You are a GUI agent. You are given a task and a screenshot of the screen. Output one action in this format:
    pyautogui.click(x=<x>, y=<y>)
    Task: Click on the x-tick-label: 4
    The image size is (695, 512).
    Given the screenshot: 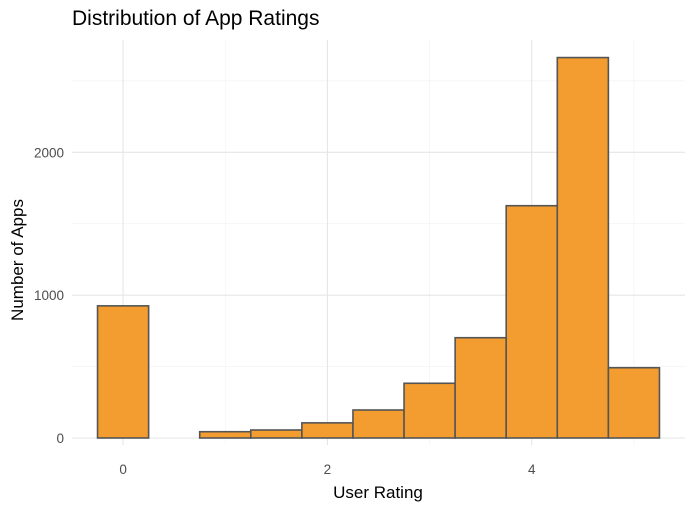 What is the action you would take?
    pyautogui.click(x=532, y=469)
    